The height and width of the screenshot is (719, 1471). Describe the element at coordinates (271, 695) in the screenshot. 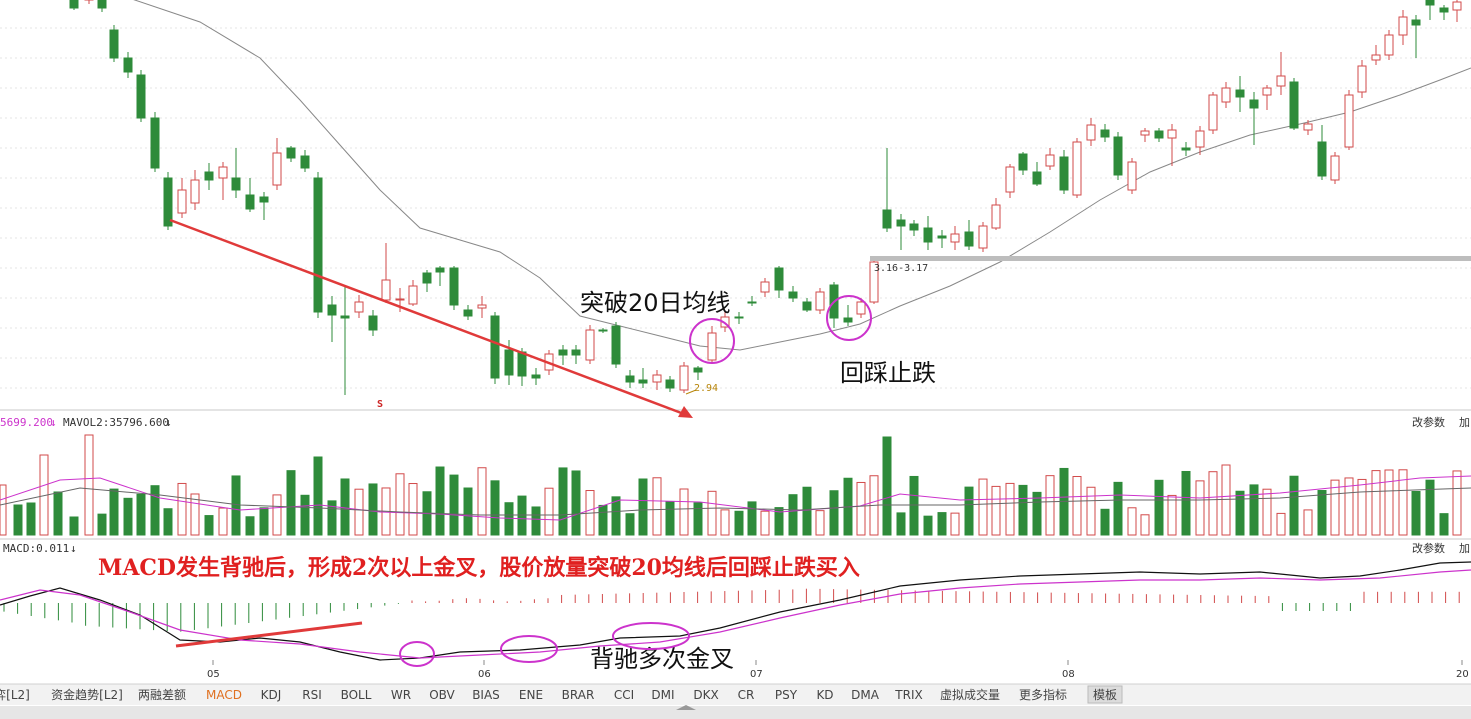

I see `tab-item: KDJ` at that location.